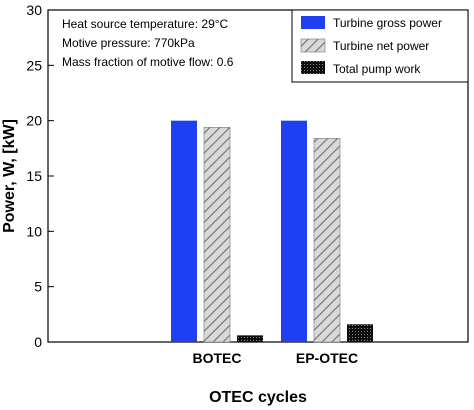 This screenshot has width=474, height=410. What do you see at coordinates (34, 231) in the screenshot?
I see `y-tick-label: 10` at bounding box center [34, 231].